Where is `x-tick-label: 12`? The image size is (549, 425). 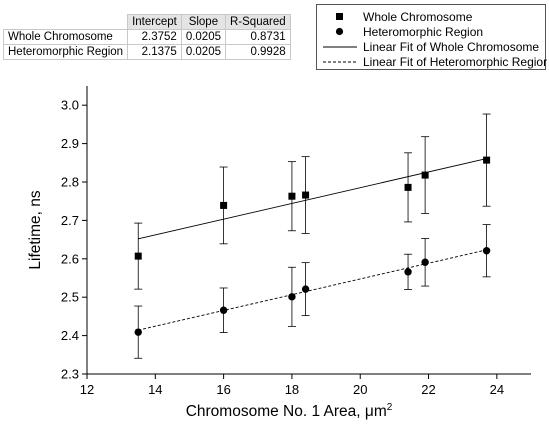
x-tick-label: 12 is located at coordinates (87, 389).